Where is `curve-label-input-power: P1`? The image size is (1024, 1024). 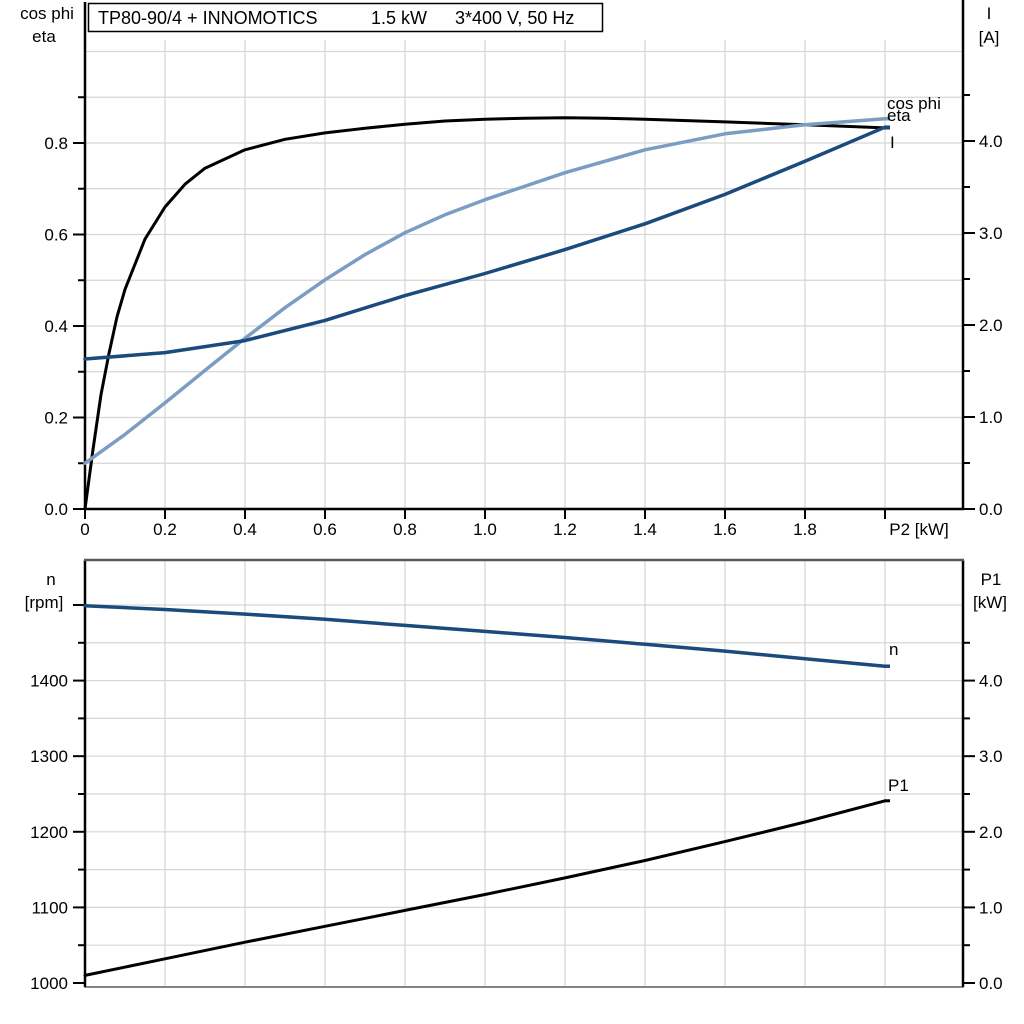 curve-label-input-power: P1 is located at coordinates (898, 785).